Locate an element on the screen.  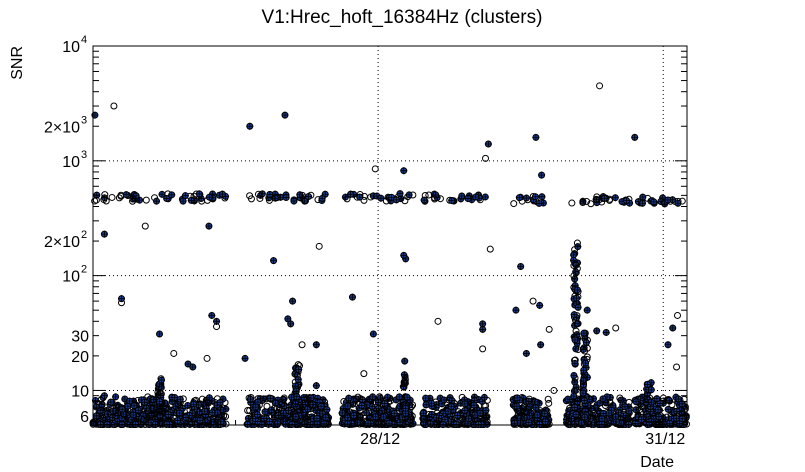
x-tick-label: 28/12 is located at coordinates (380, 439).